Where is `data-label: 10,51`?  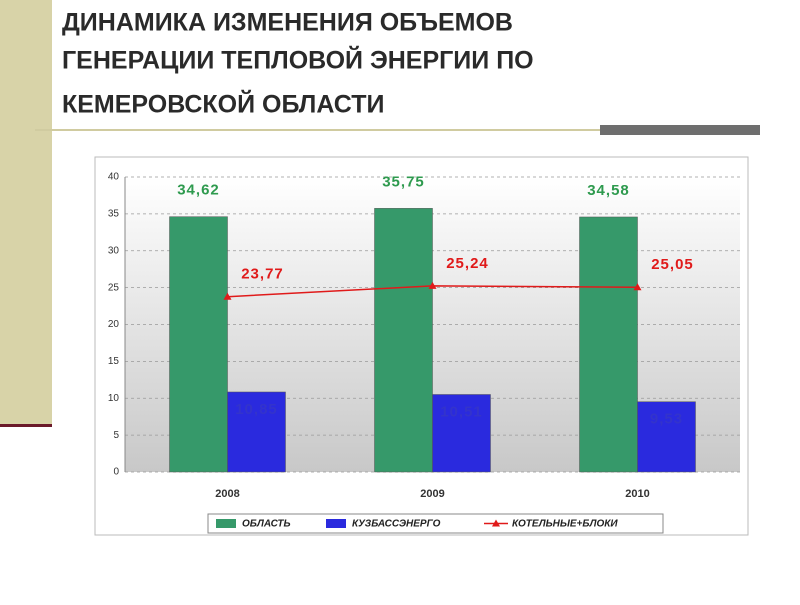
data-label: 10,51 is located at coordinates (461, 411).